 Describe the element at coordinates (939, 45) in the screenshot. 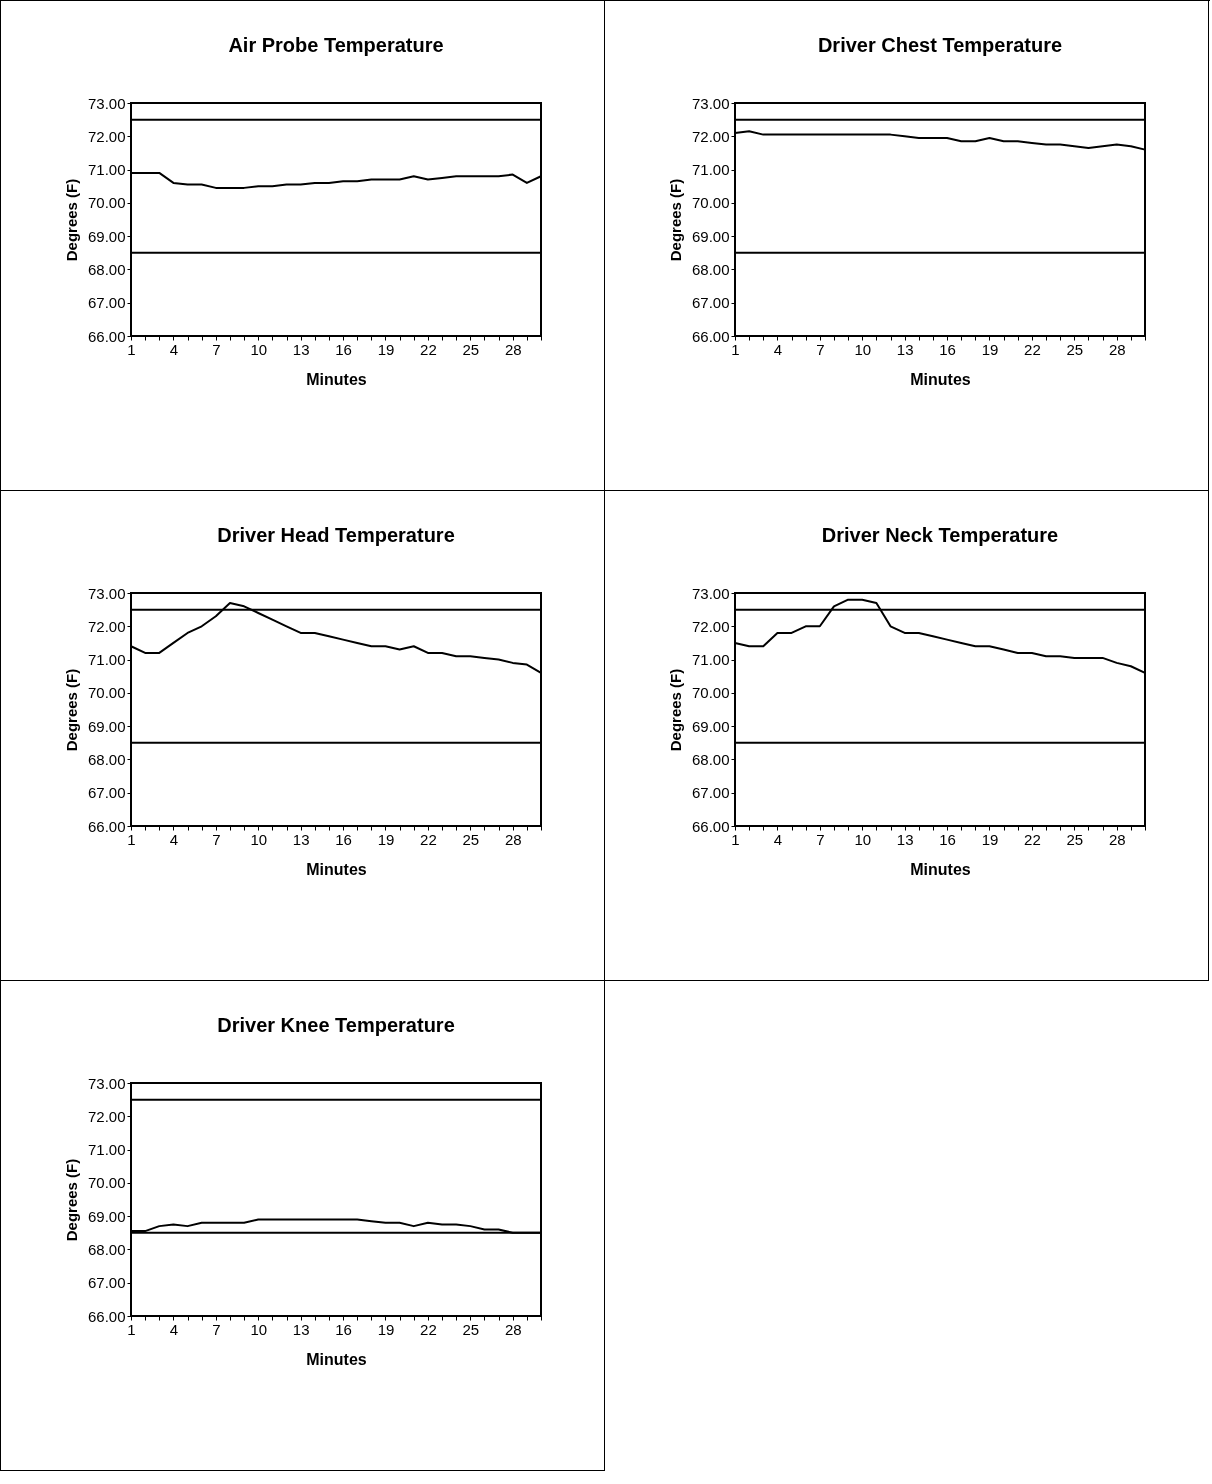

I see `chart-title: Driver Chest Temperature` at that location.